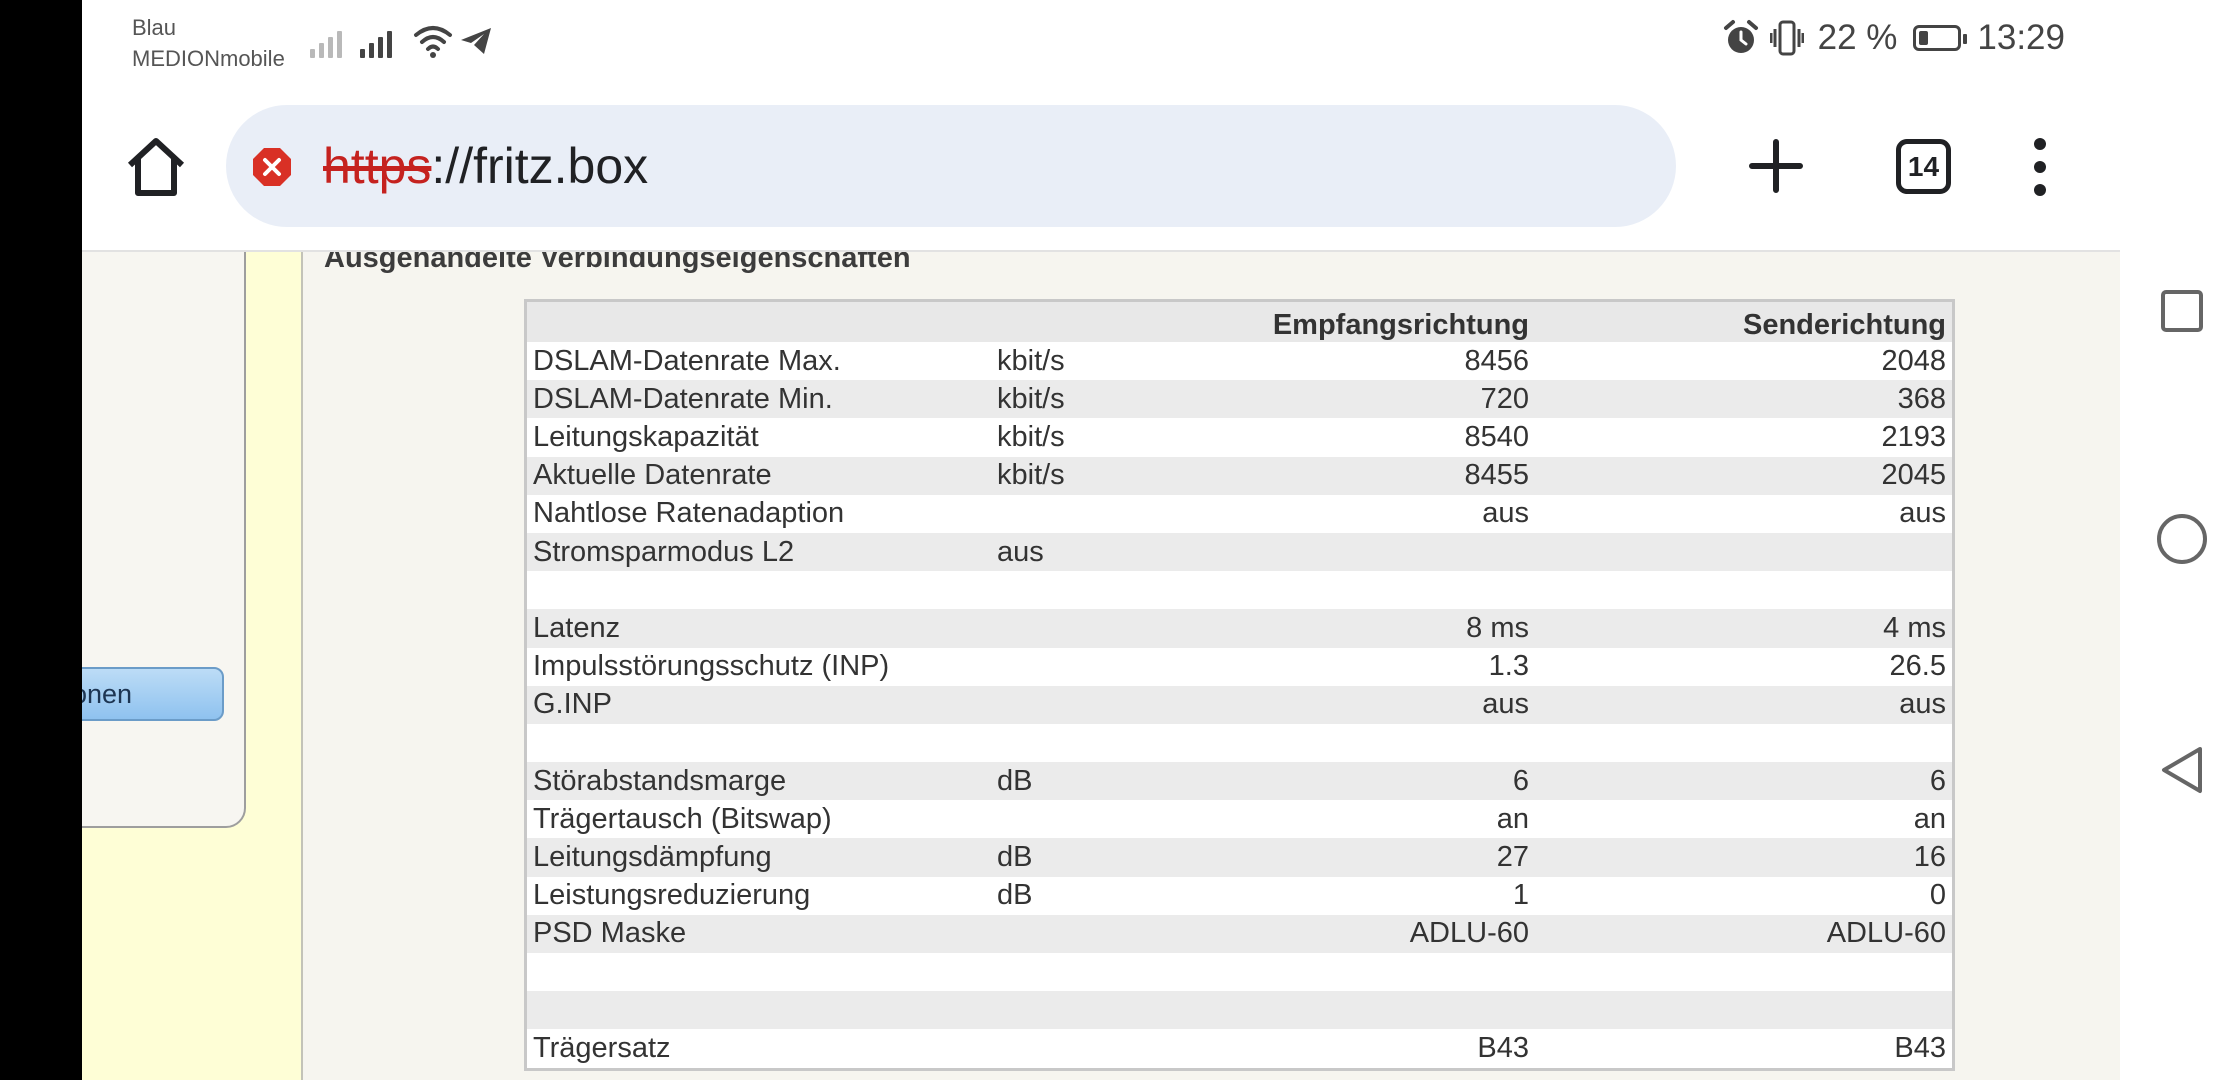  What do you see at coordinates (1097, 321) in the screenshot?
I see `header-unit` at bounding box center [1097, 321].